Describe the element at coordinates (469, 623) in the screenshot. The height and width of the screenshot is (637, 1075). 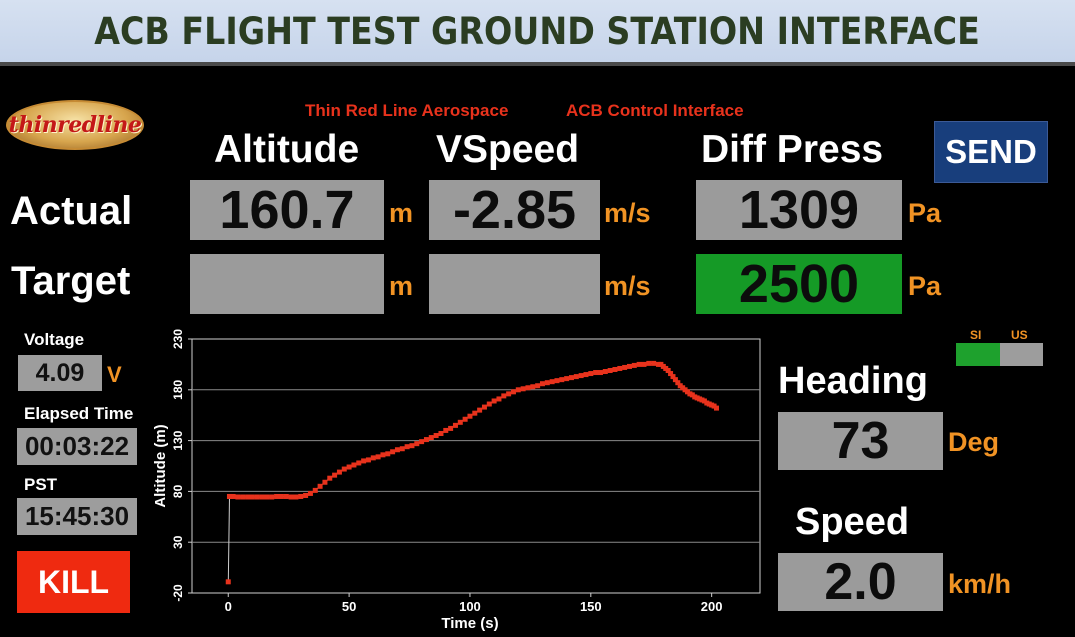
I see `x-axis-label: Time (s)` at that location.